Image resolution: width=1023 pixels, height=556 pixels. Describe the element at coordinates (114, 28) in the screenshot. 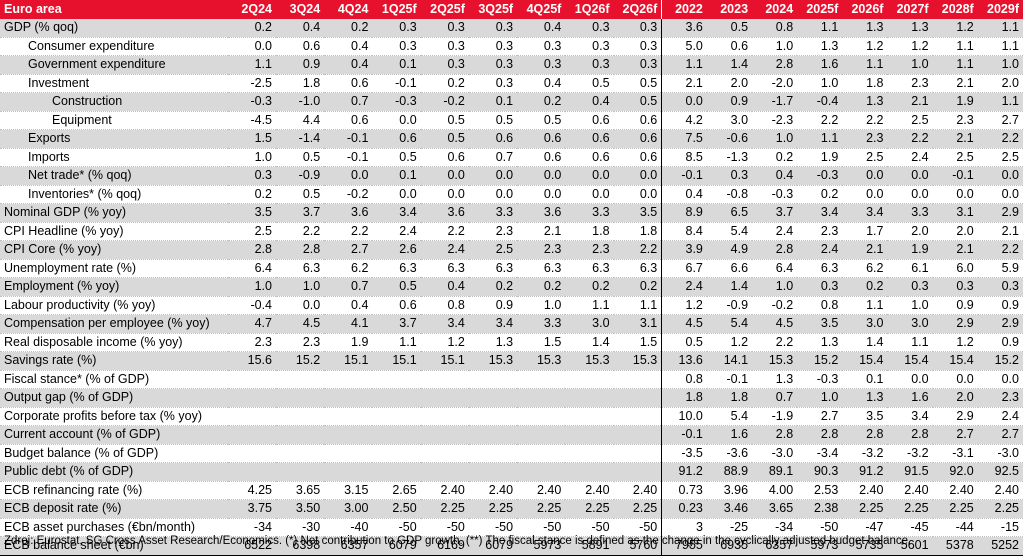

I see `row-label: GDP (% qoq)` at that location.